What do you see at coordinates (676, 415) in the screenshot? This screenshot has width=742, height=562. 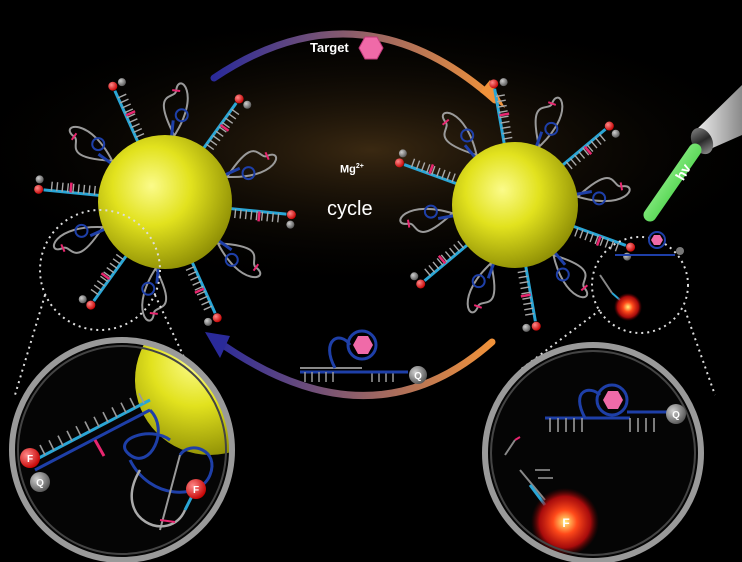 I see `quencher-label-right: Q` at bounding box center [676, 415].